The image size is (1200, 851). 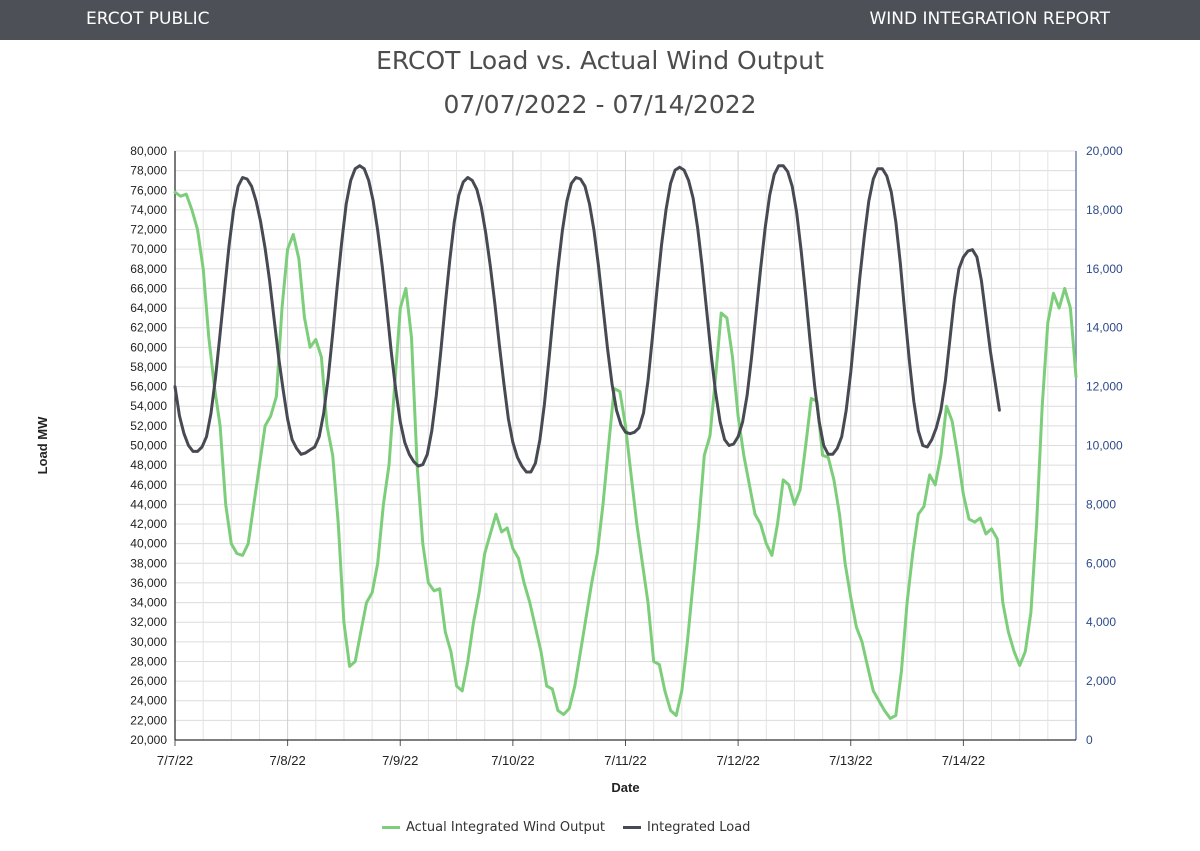 What do you see at coordinates (1101, 622) in the screenshot?
I see `y2-tick-label: 4,000` at bounding box center [1101, 622].